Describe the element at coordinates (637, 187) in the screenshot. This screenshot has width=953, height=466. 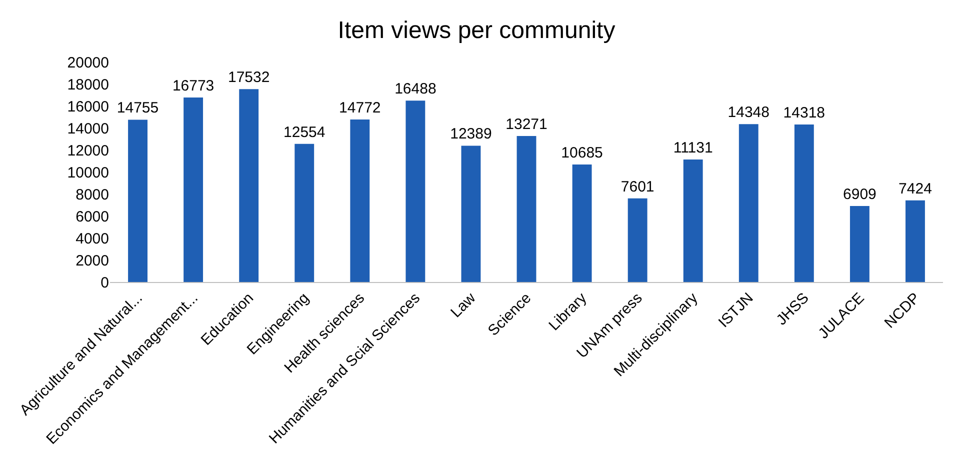
I see `data-label: 7601` at that location.